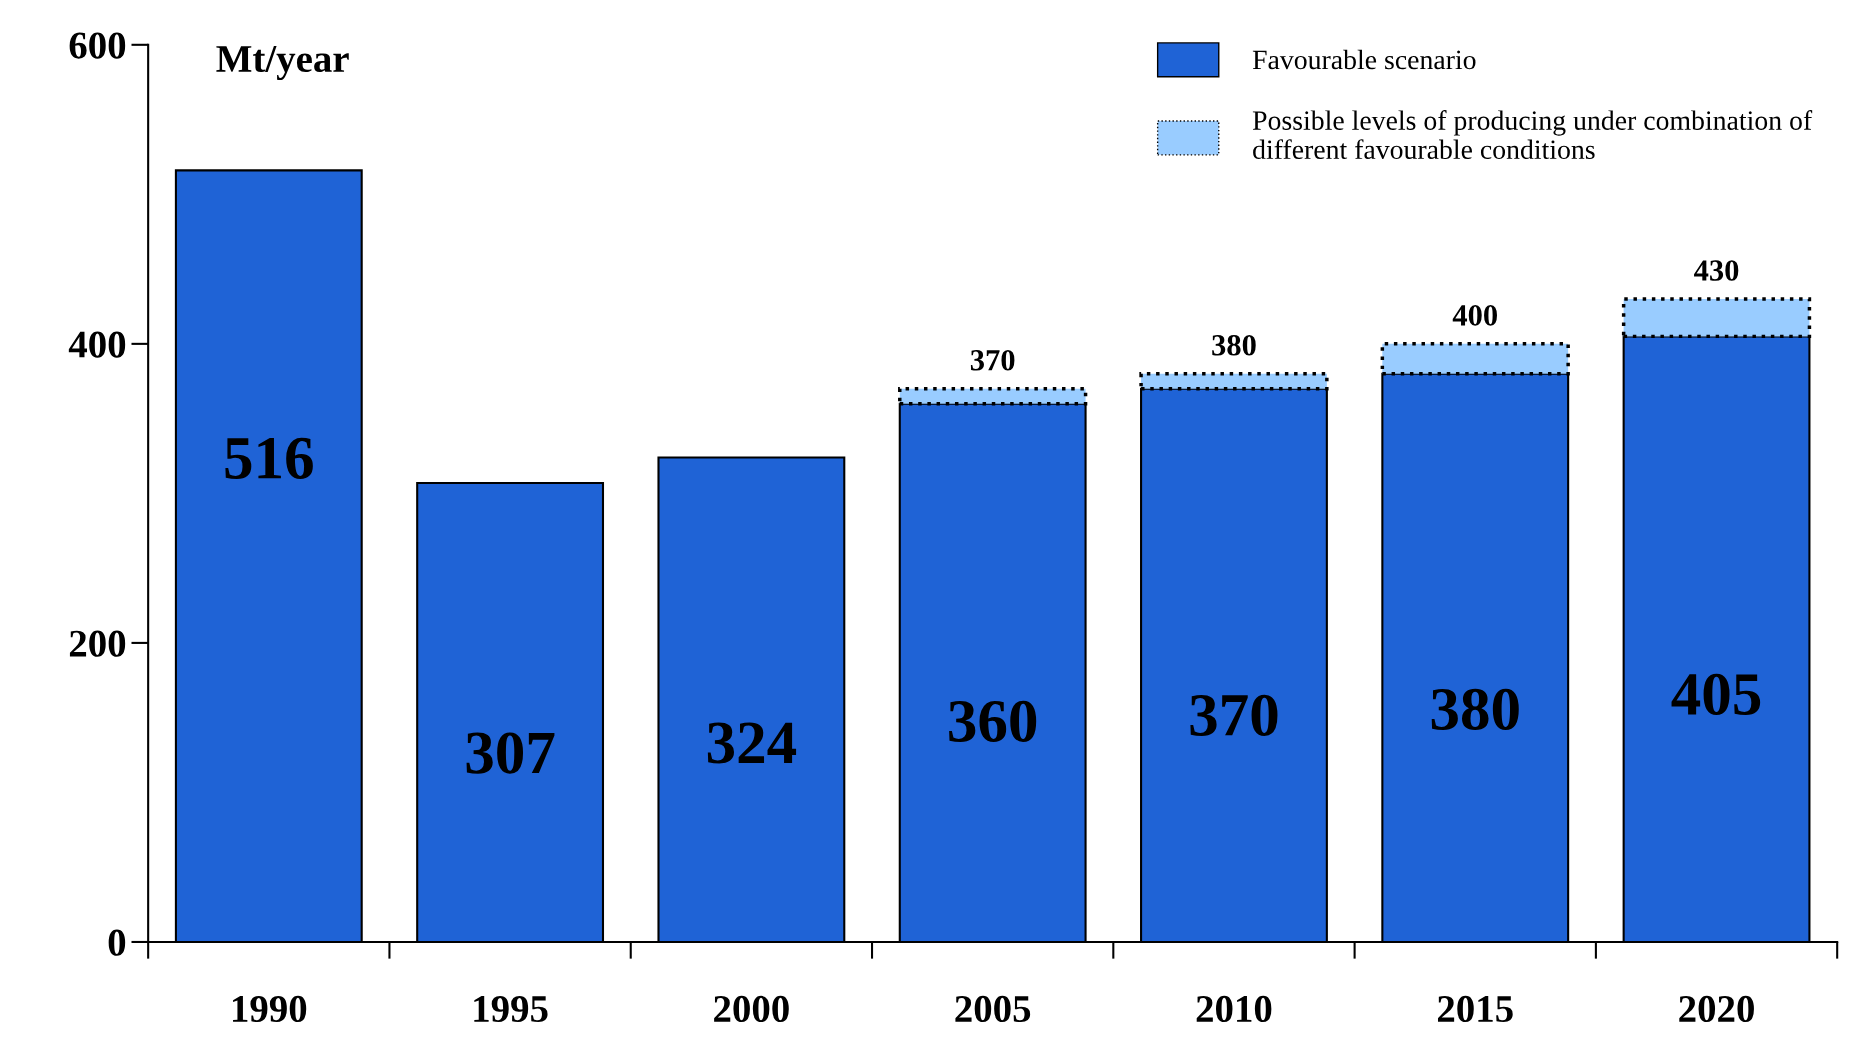  I want to click on y-tick-label: 600, so click(97, 45).